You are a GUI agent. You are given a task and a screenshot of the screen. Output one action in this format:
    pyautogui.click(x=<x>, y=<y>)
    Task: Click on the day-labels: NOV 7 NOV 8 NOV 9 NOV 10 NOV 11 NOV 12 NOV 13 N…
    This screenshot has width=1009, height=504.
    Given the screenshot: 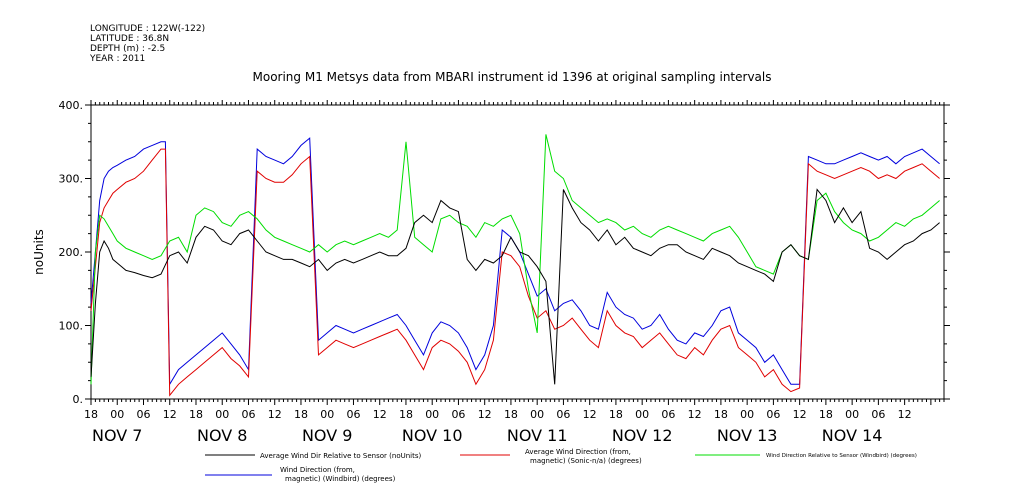 What is the action you would take?
    pyautogui.click(x=487, y=435)
    